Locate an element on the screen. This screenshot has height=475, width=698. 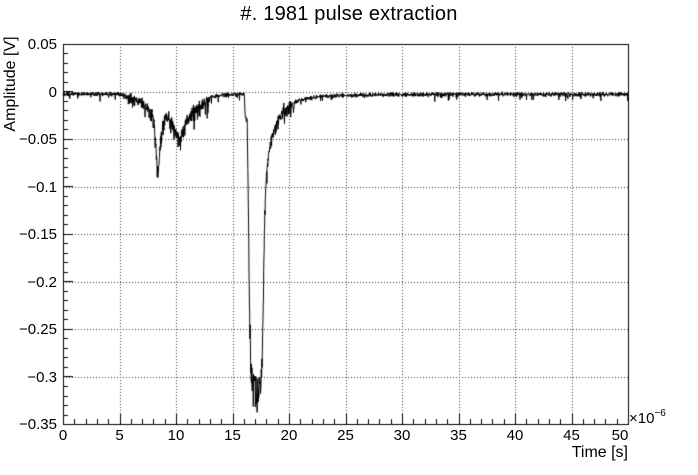
x-tick-label: 45 is located at coordinates (571, 435).